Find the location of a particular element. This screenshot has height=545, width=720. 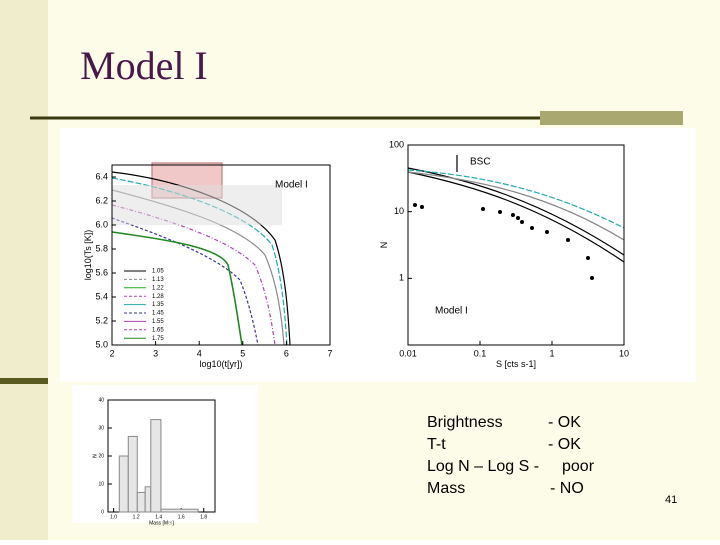

y-tick-label: 20 is located at coordinates (101, 456).